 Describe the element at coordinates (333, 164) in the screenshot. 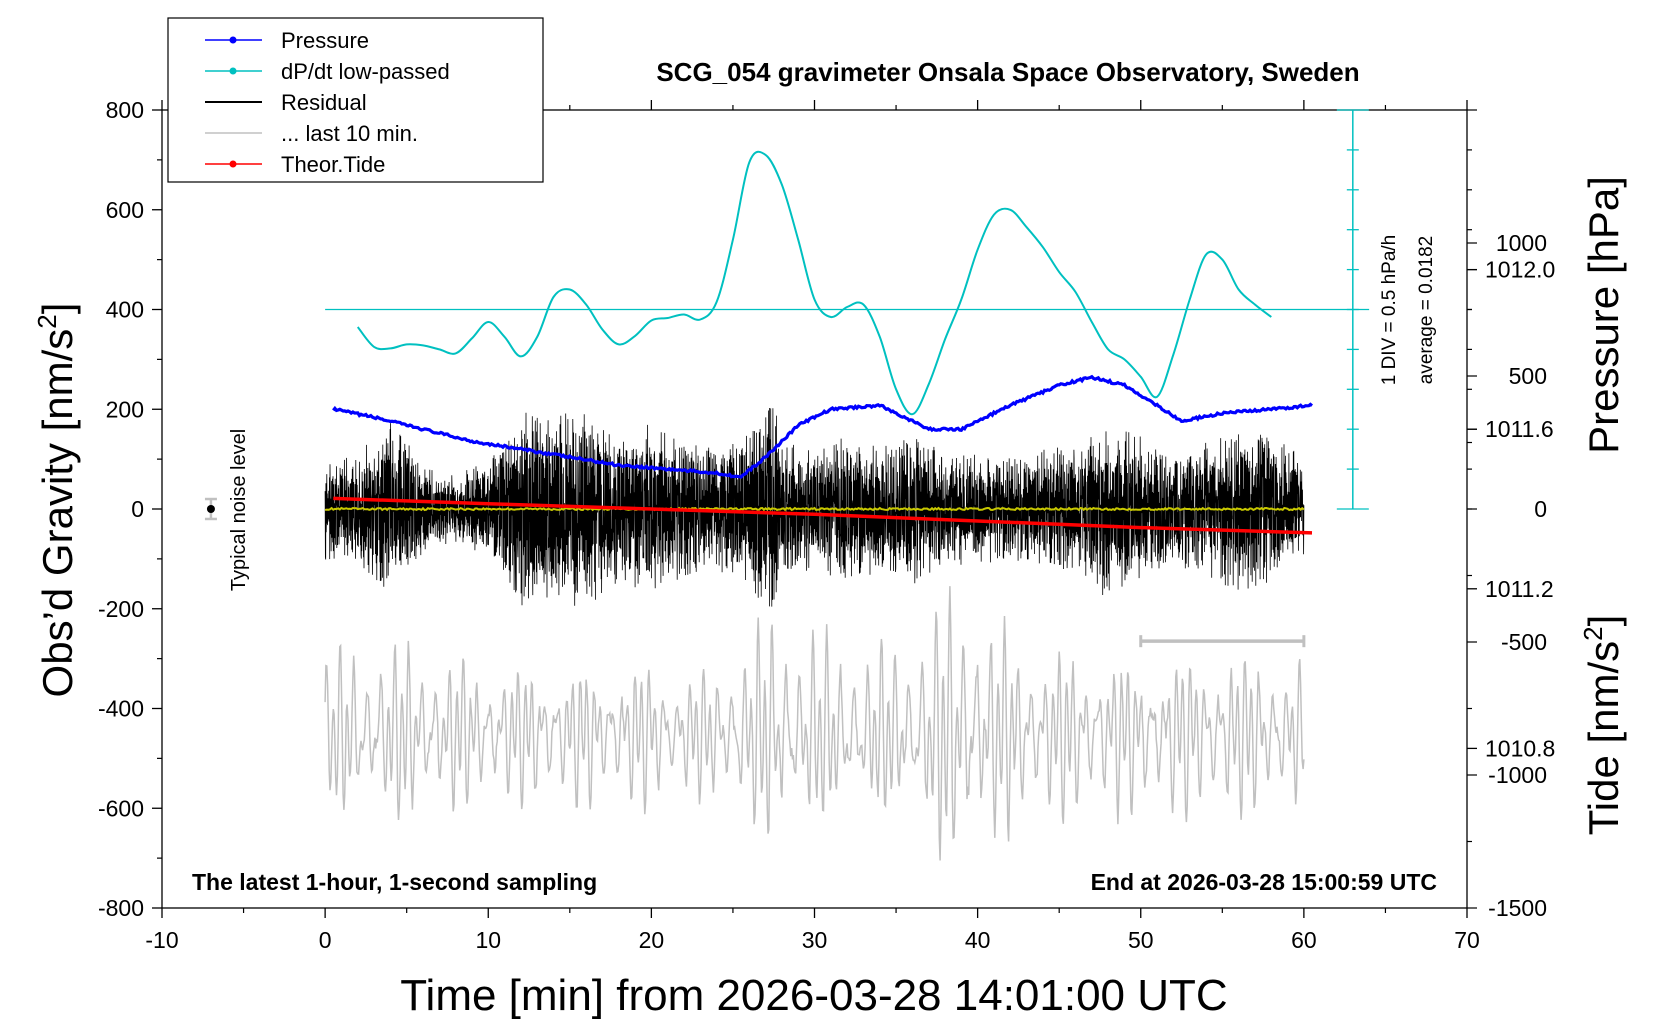

I see `legend-label: Theor.Tide` at that location.